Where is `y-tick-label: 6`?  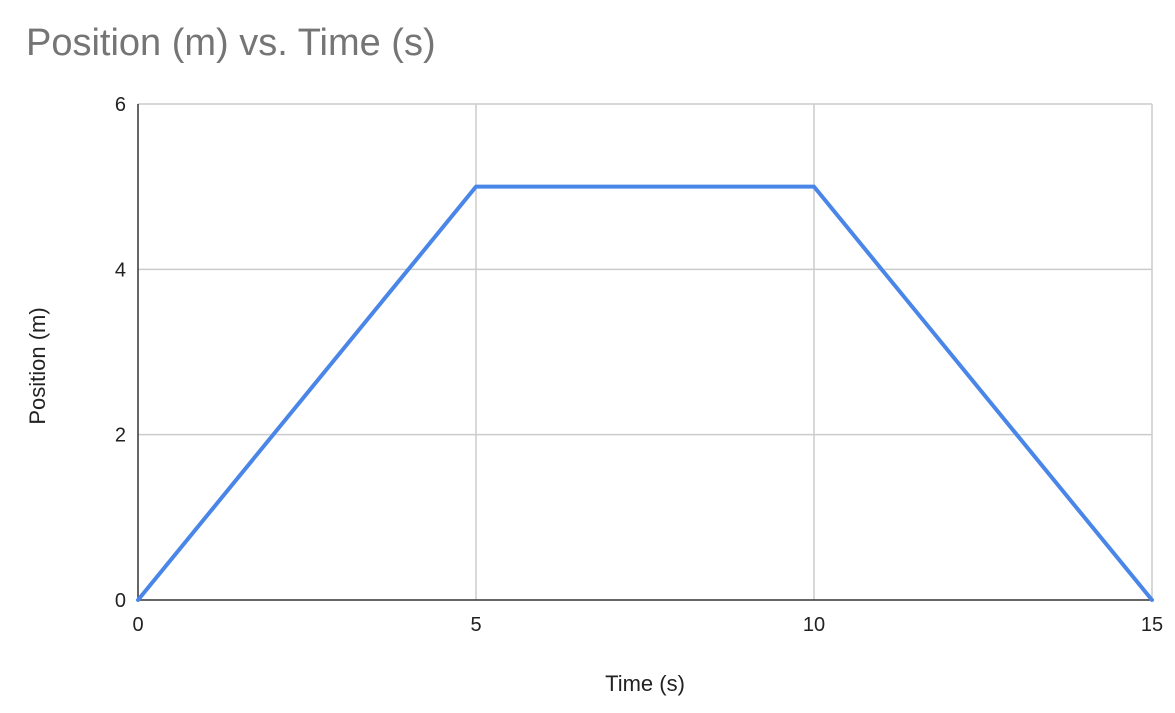 y-tick-label: 6 is located at coordinates (120, 105).